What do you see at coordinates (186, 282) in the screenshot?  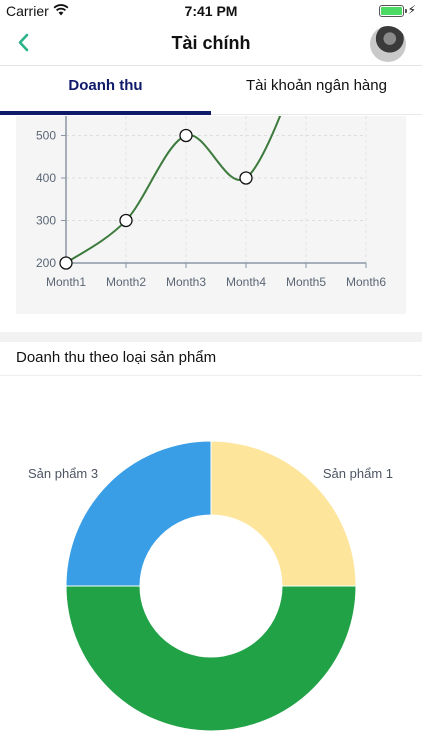 I see `x-tick-label: Month3` at bounding box center [186, 282].